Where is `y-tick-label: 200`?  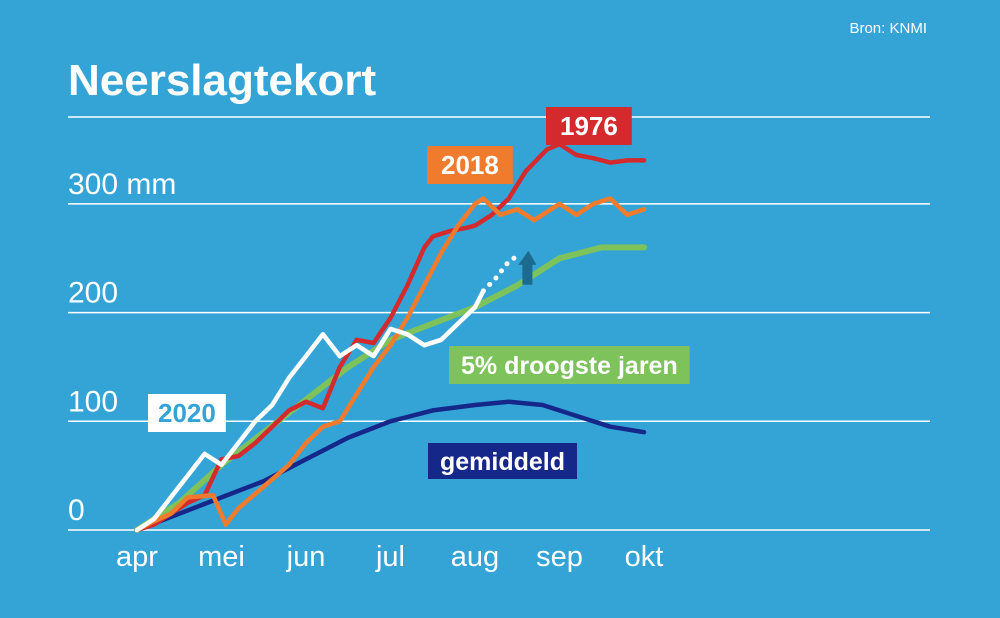 y-tick-label: 200 is located at coordinates (93, 293).